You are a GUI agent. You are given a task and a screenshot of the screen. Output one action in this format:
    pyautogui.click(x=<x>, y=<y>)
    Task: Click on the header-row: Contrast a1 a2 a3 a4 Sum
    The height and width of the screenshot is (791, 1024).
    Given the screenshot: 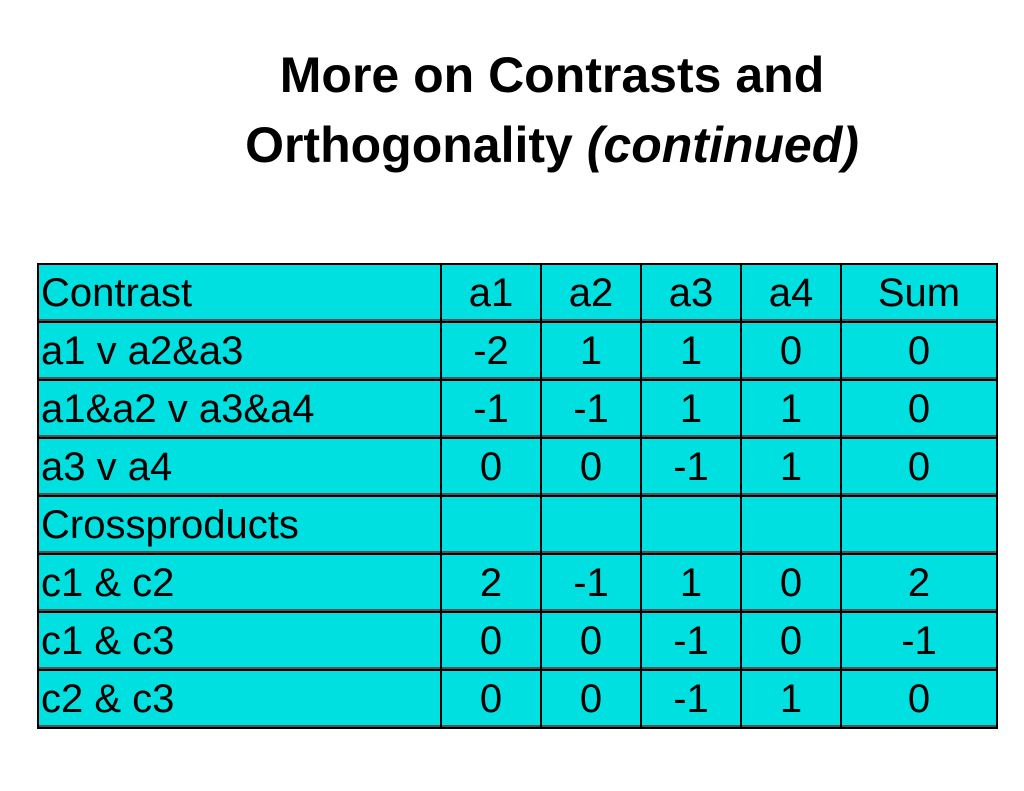 What is the action you would take?
    pyautogui.click(x=517, y=293)
    